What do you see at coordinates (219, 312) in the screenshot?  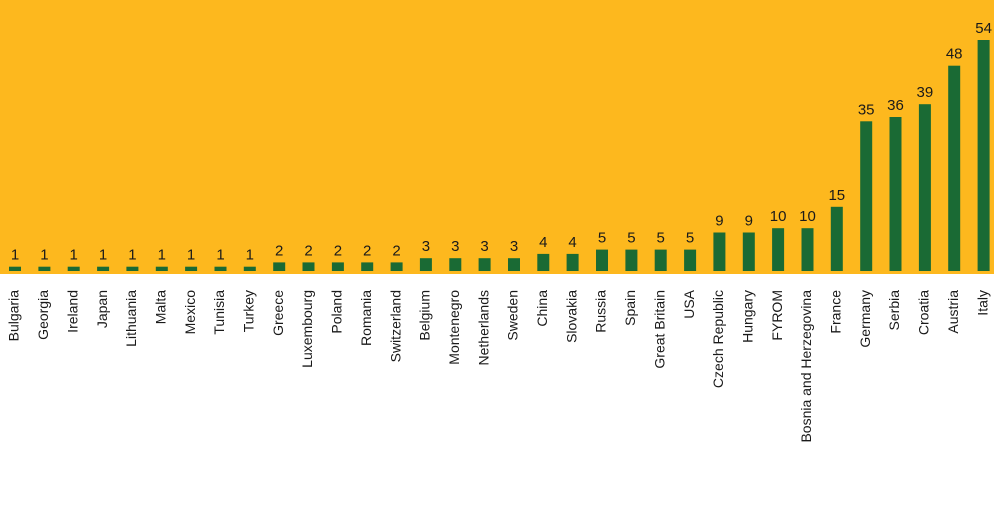 I see `category-label: Tunisia` at bounding box center [219, 312].